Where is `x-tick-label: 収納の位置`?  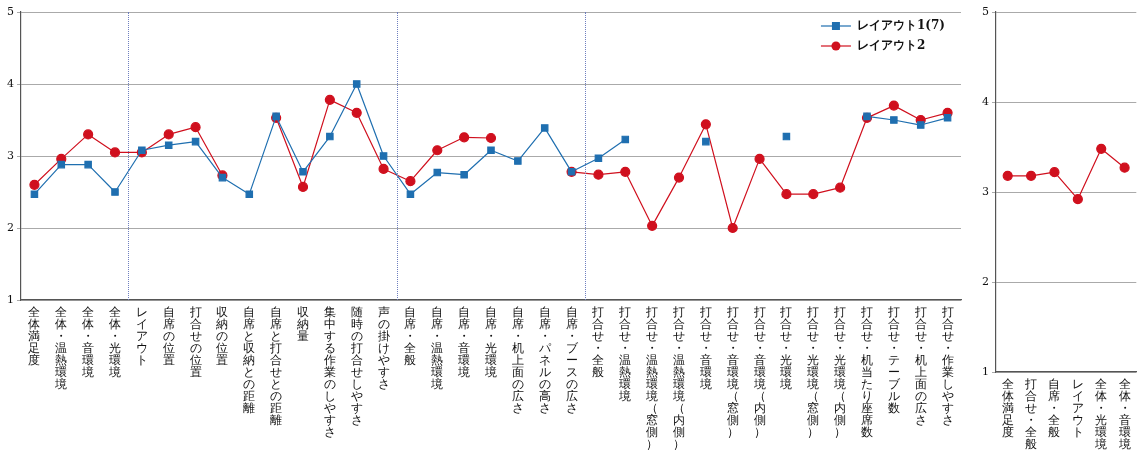 x-tick-label: 収納の位置 is located at coordinates (222, 336).